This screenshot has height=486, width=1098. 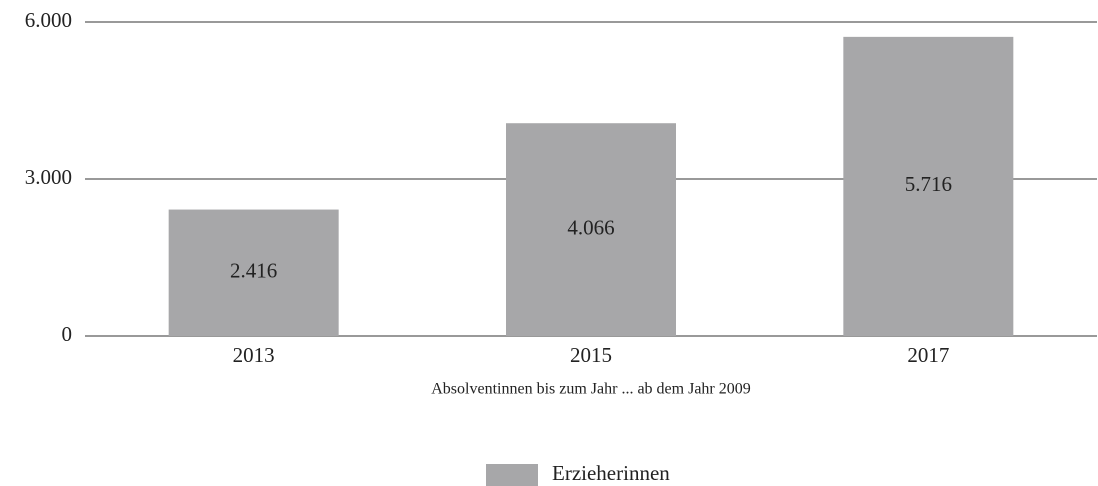 What do you see at coordinates (591, 355) in the screenshot?
I see `x-tick-label: 2015` at bounding box center [591, 355].